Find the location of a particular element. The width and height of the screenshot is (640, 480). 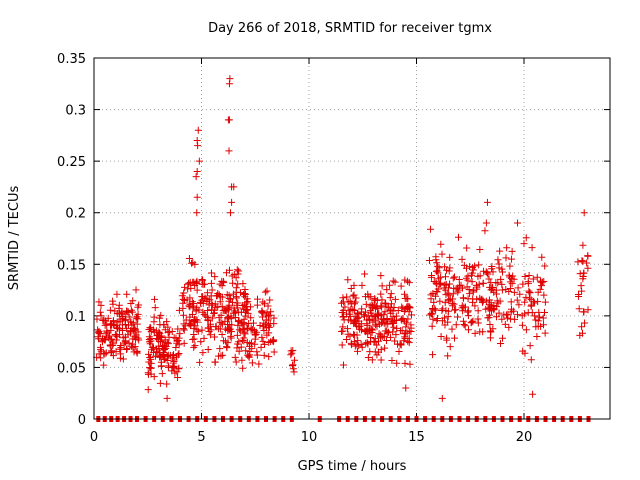

y-tick-label: 0.3 is located at coordinates (75, 111).